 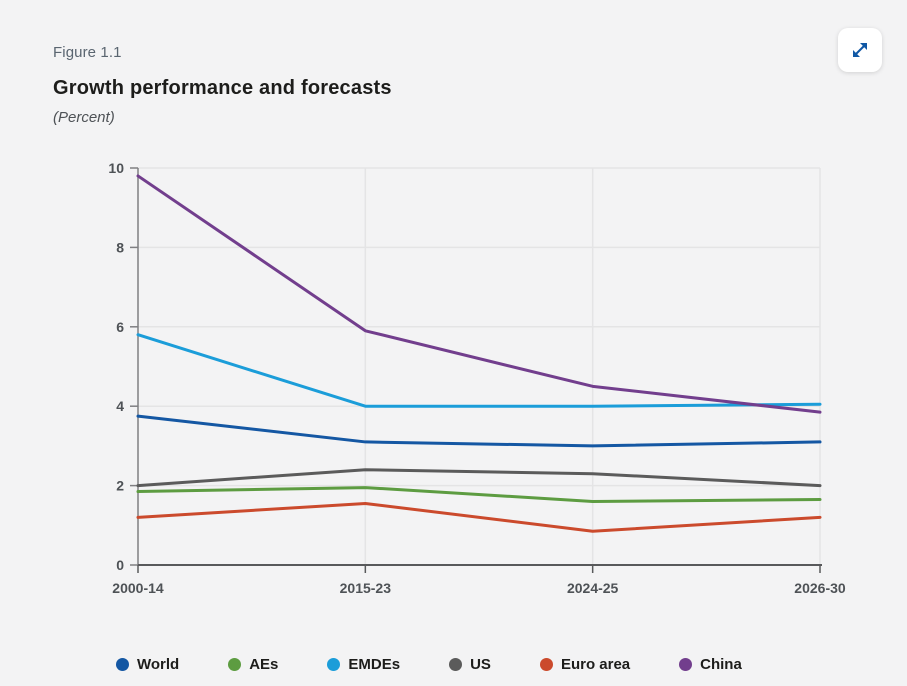 What do you see at coordinates (366, 588) in the screenshot?
I see `x-tick-label-2015-23: 2015-23` at bounding box center [366, 588].